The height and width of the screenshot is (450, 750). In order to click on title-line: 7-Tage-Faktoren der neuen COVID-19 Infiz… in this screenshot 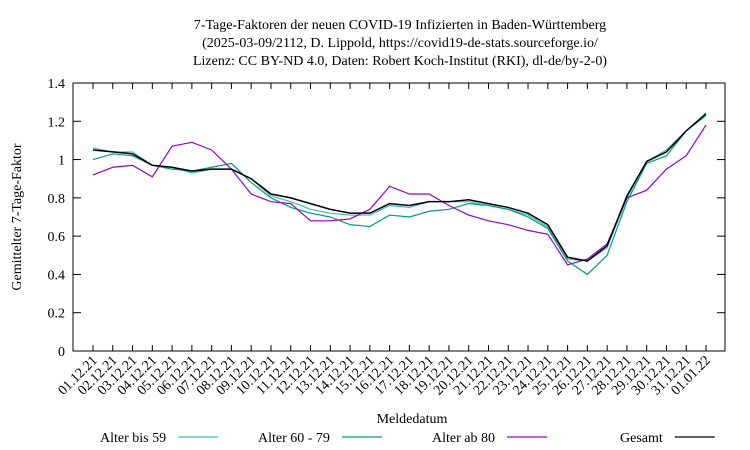, I will do `click(400, 25)`.